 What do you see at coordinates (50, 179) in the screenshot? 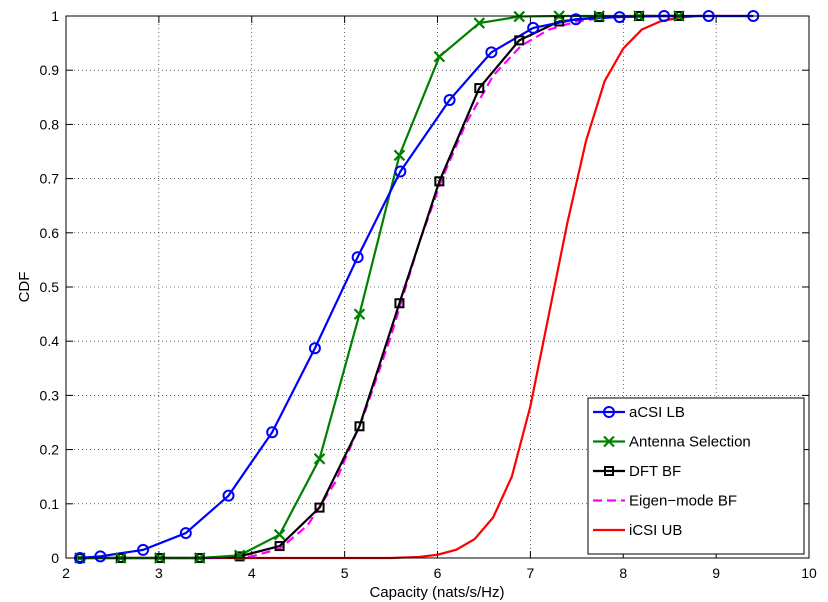
I see `y-tick-label: 0.7` at bounding box center [50, 179].